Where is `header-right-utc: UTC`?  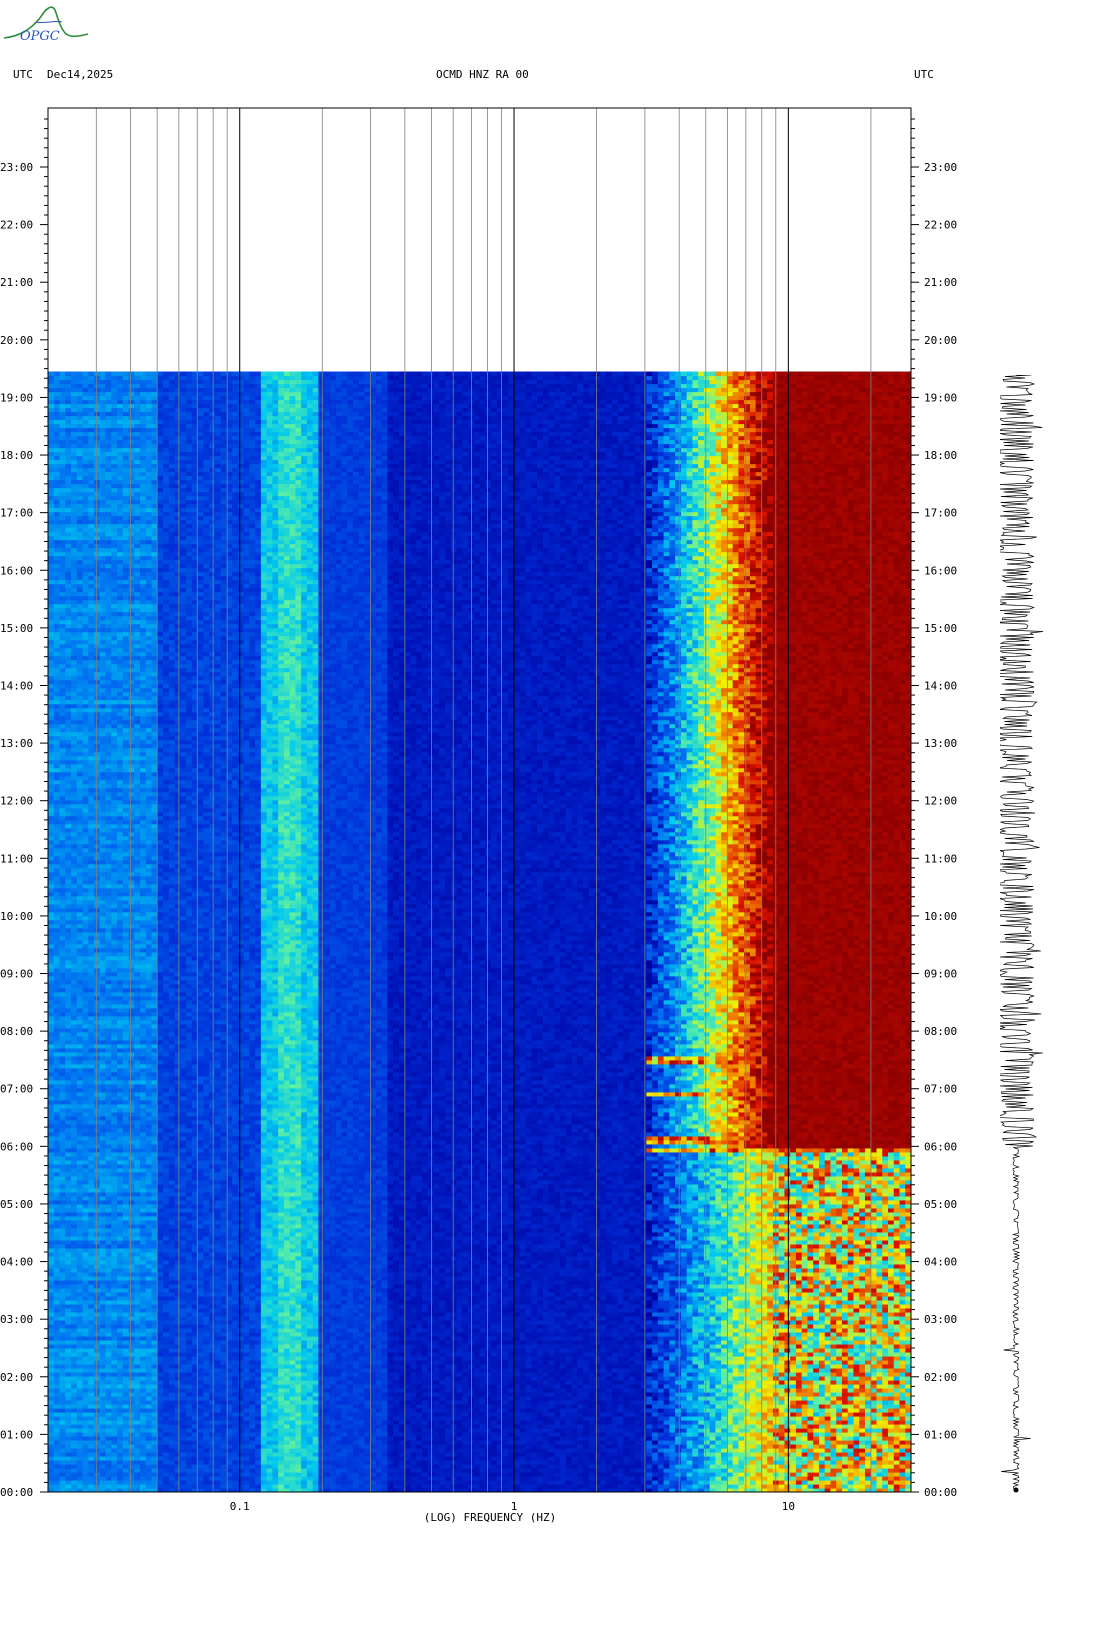 header-right-utc: UTC is located at coordinates (924, 74).